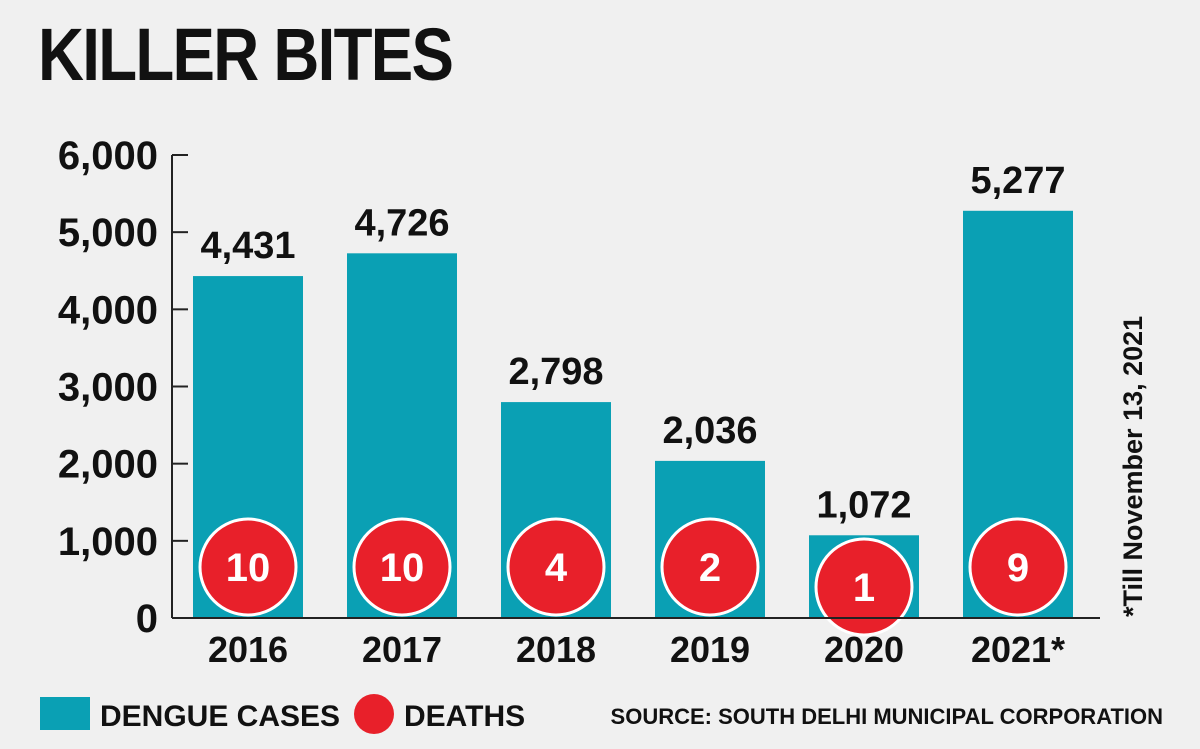 The height and width of the screenshot is (749, 1200). I want to click on bar-value-label: 4,726, so click(401, 223).